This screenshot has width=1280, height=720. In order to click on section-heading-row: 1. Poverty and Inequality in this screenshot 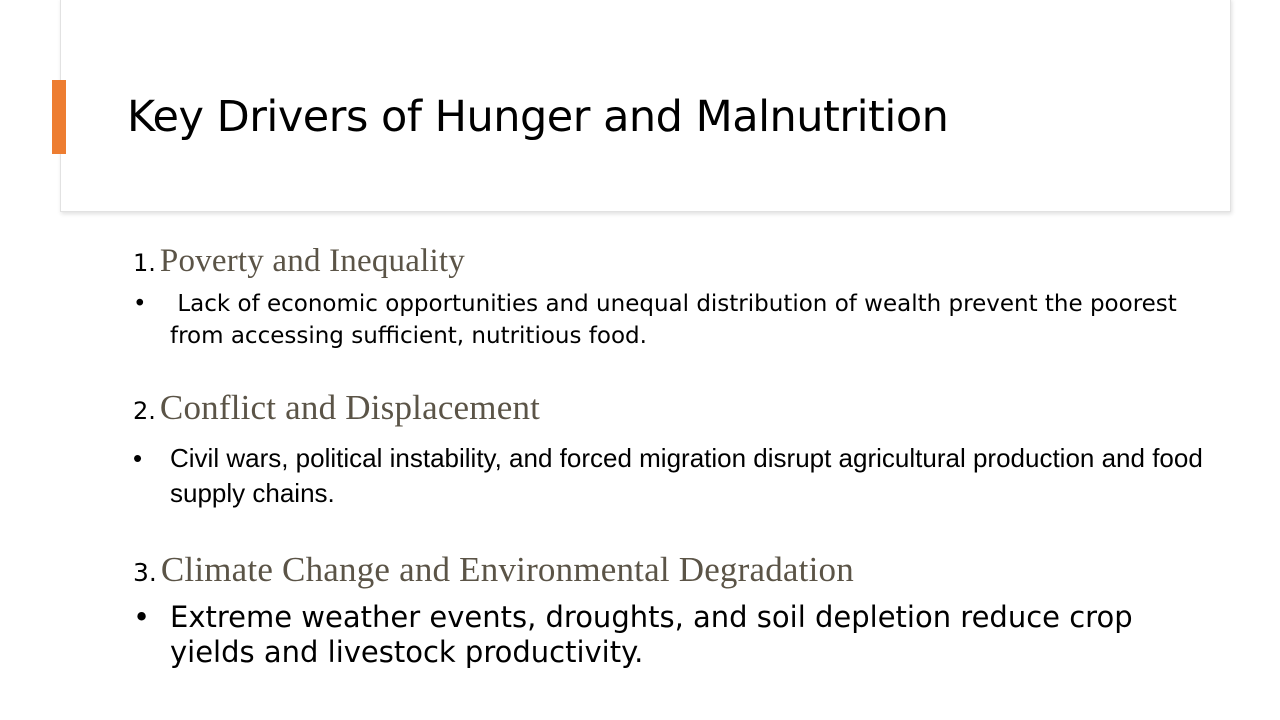, I will do `click(678, 264)`.